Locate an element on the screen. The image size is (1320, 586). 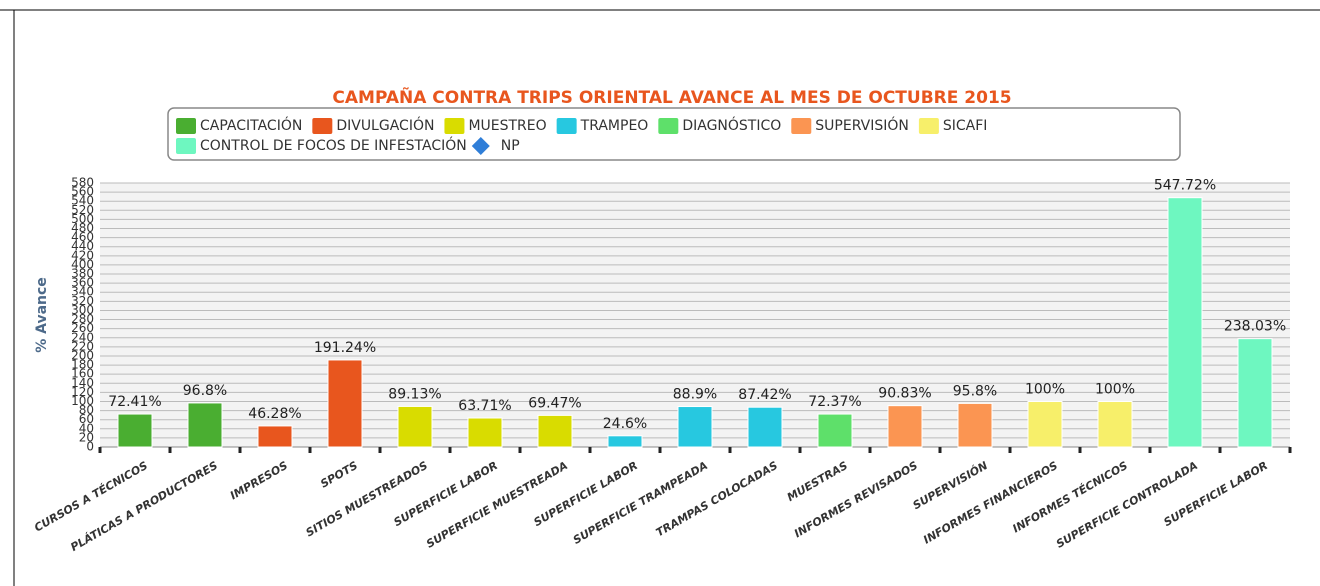
legend-item: DIVULGACIÓN is located at coordinates (373, 125).